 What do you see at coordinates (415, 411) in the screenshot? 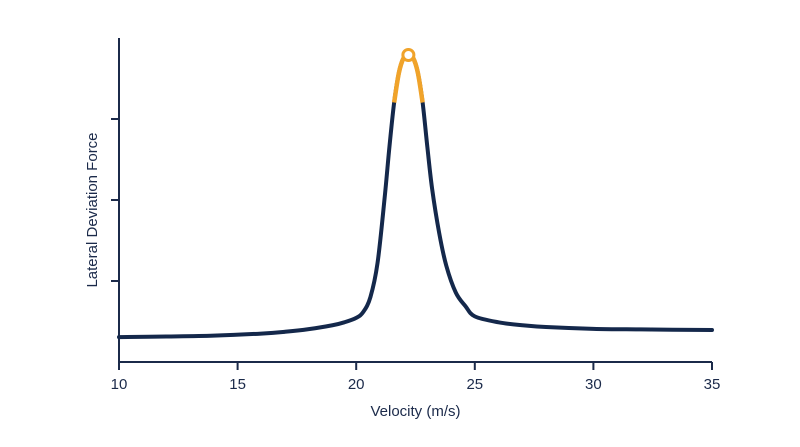
I see `x-axis-label: Velocity (m/s)` at bounding box center [415, 411].